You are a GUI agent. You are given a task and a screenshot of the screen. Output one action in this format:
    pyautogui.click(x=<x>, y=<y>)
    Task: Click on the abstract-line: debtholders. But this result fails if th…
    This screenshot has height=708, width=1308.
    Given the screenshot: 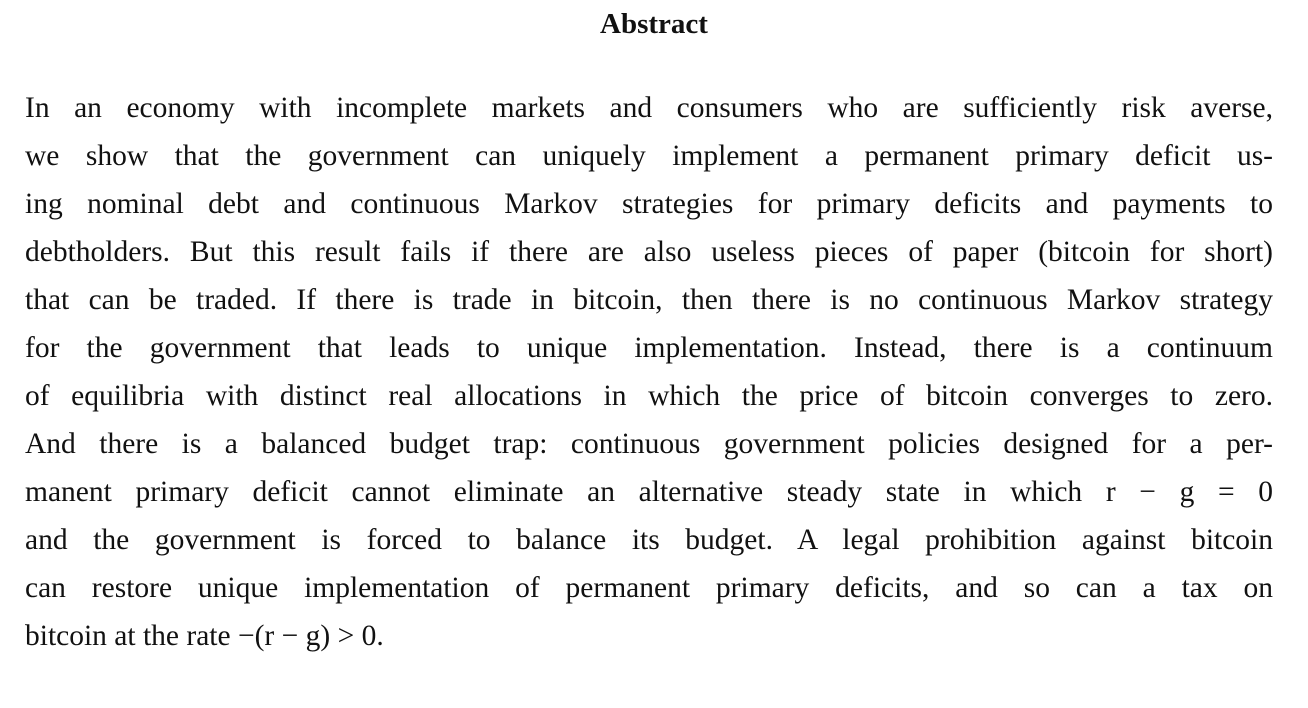 What is the action you would take?
    pyautogui.click(x=649, y=252)
    